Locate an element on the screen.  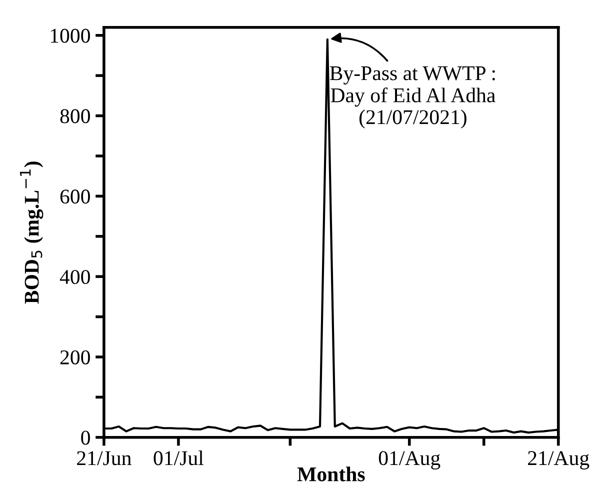
x-tick-label: 21/Jun is located at coordinates (104, 458).